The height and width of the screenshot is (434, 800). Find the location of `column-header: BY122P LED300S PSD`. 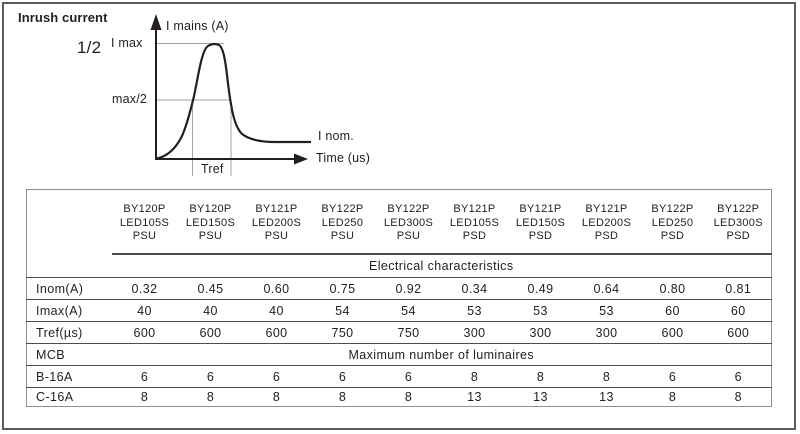

column-header: BY122P LED300S PSD is located at coordinates (738, 222).